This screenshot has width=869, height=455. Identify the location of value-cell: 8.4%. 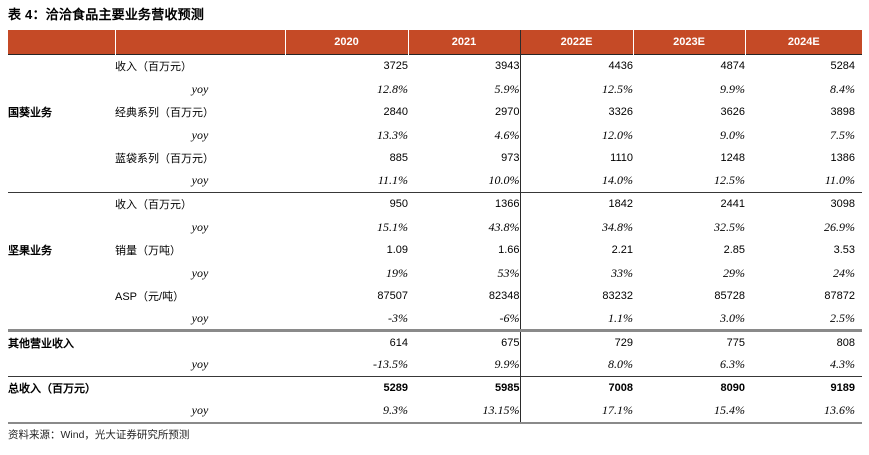
(842, 88).